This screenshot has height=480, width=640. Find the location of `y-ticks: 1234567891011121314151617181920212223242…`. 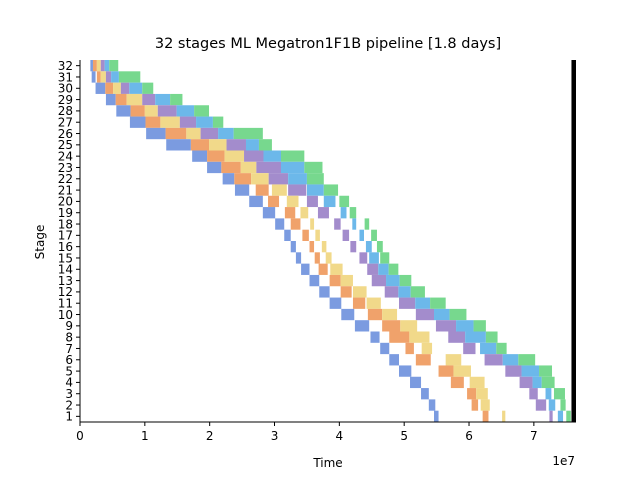

y-ticks: 1234567891011121314151617181920212223242… is located at coordinates (69, 241).